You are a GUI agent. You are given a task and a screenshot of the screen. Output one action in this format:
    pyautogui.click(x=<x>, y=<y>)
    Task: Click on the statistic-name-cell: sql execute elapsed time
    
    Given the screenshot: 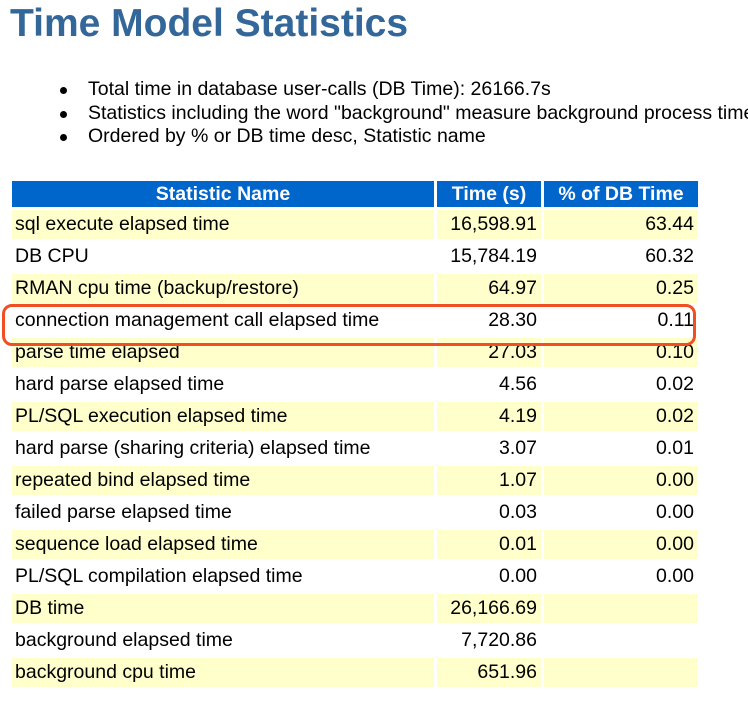 What is the action you would take?
    pyautogui.click(x=223, y=224)
    